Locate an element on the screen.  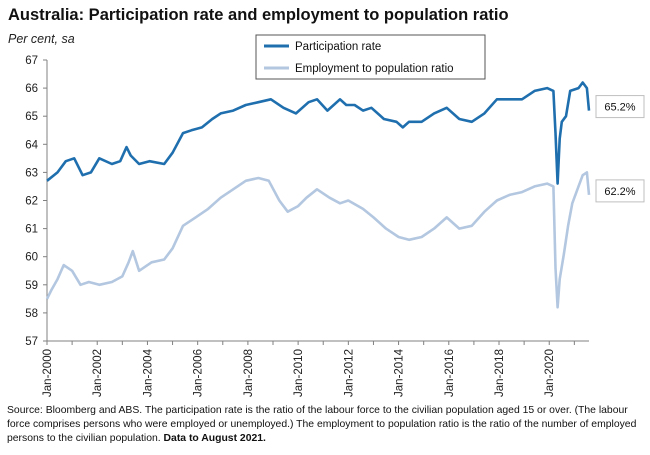
y-tick-label: 57 is located at coordinates (31, 342).